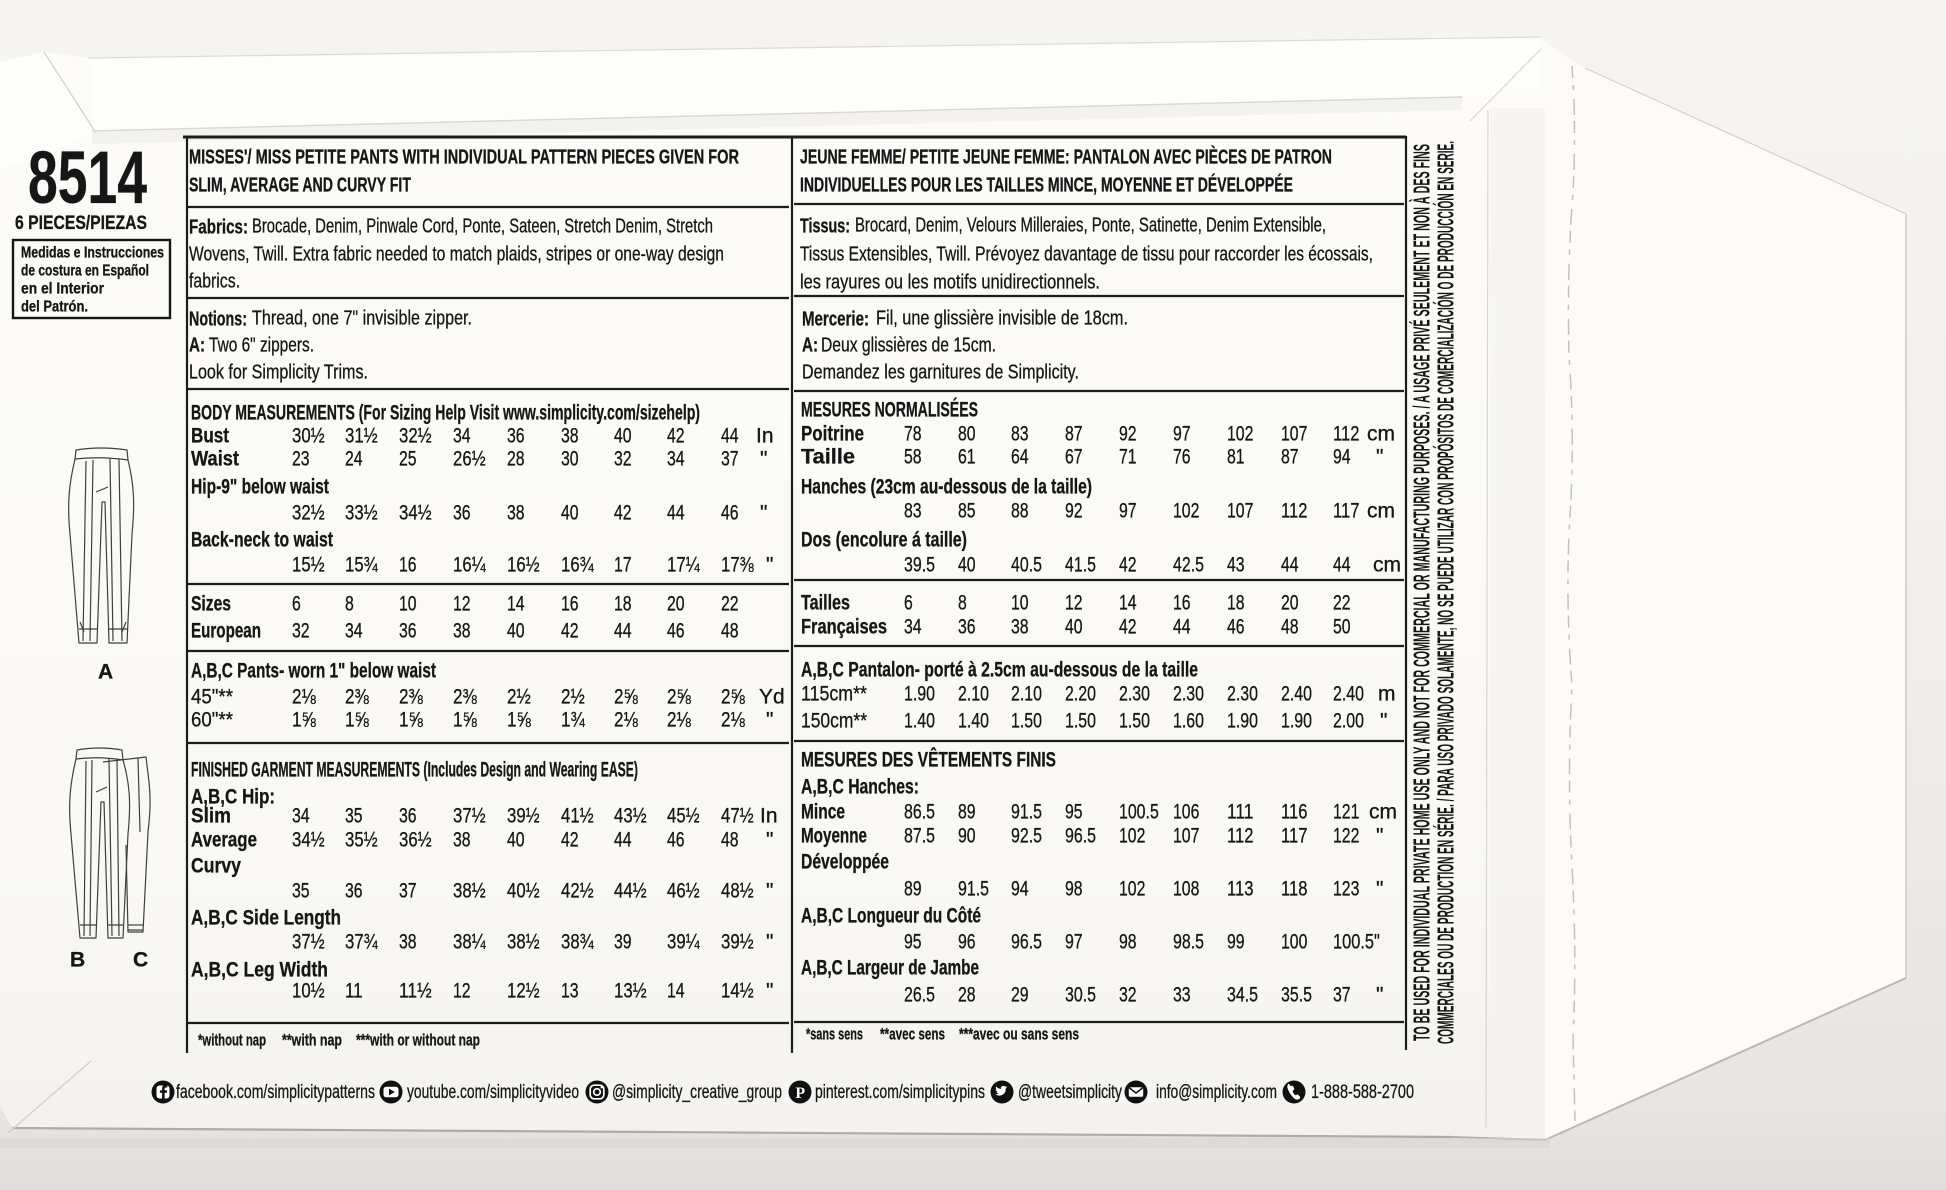 The width and height of the screenshot is (1946, 1190). What do you see at coordinates (623, 512) in the screenshot?
I see `svg-text: 42` at bounding box center [623, 512].